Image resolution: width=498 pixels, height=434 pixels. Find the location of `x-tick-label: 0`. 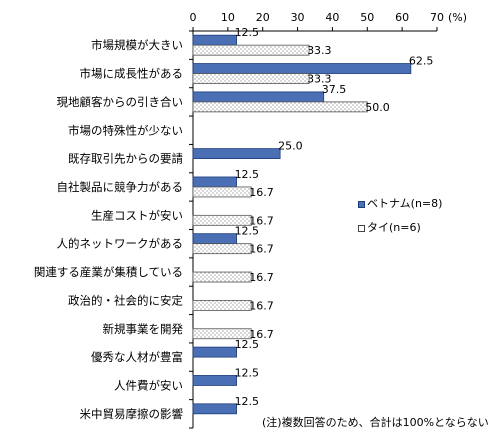

x-tick-label: 0 is located at coordinates (193, 17).